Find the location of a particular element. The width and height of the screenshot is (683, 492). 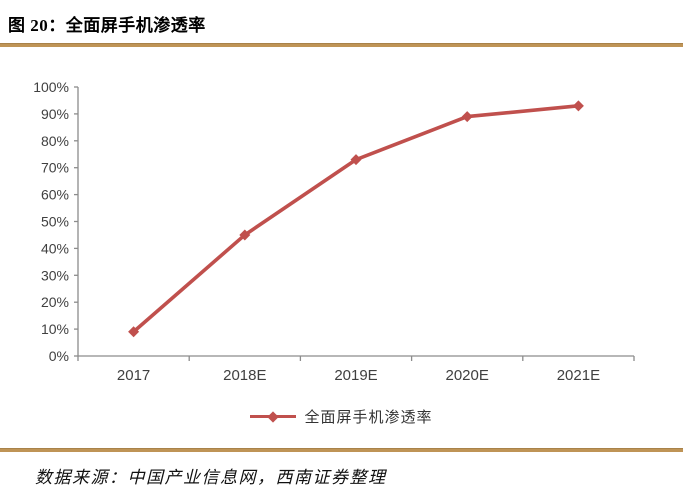

y-tick-label: 10% is located at coordinates (55, 329).